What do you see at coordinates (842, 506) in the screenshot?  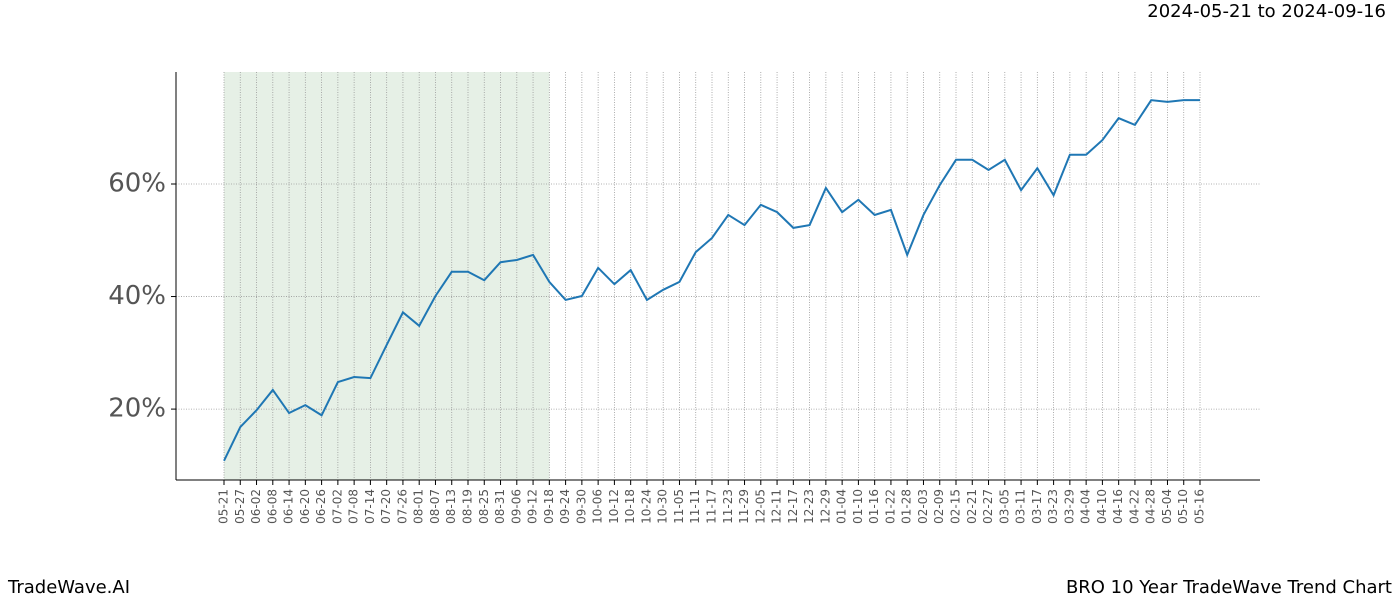 I see `x-tick-label: 01-04` at bounding box center [842, 506].